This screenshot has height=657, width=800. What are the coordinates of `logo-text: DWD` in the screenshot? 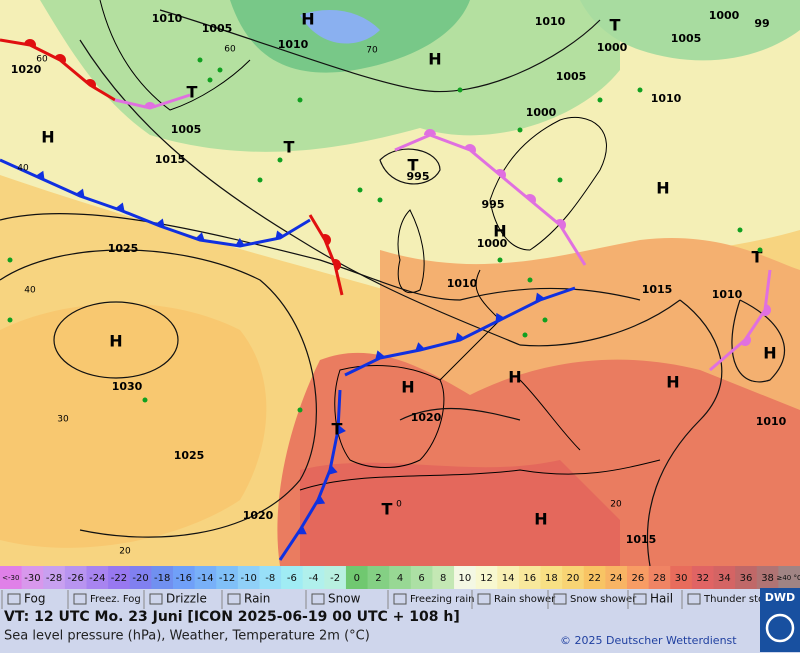 It's located at (780, 597).